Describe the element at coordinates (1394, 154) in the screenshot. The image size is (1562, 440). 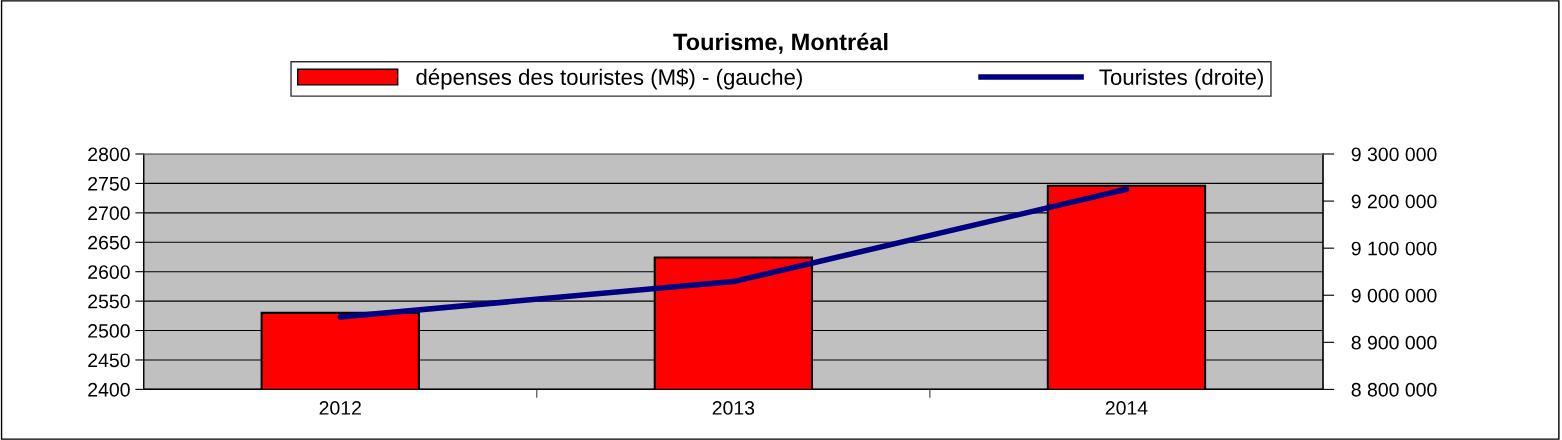
I see `y2-tick-label: 9 300 000` at that location.